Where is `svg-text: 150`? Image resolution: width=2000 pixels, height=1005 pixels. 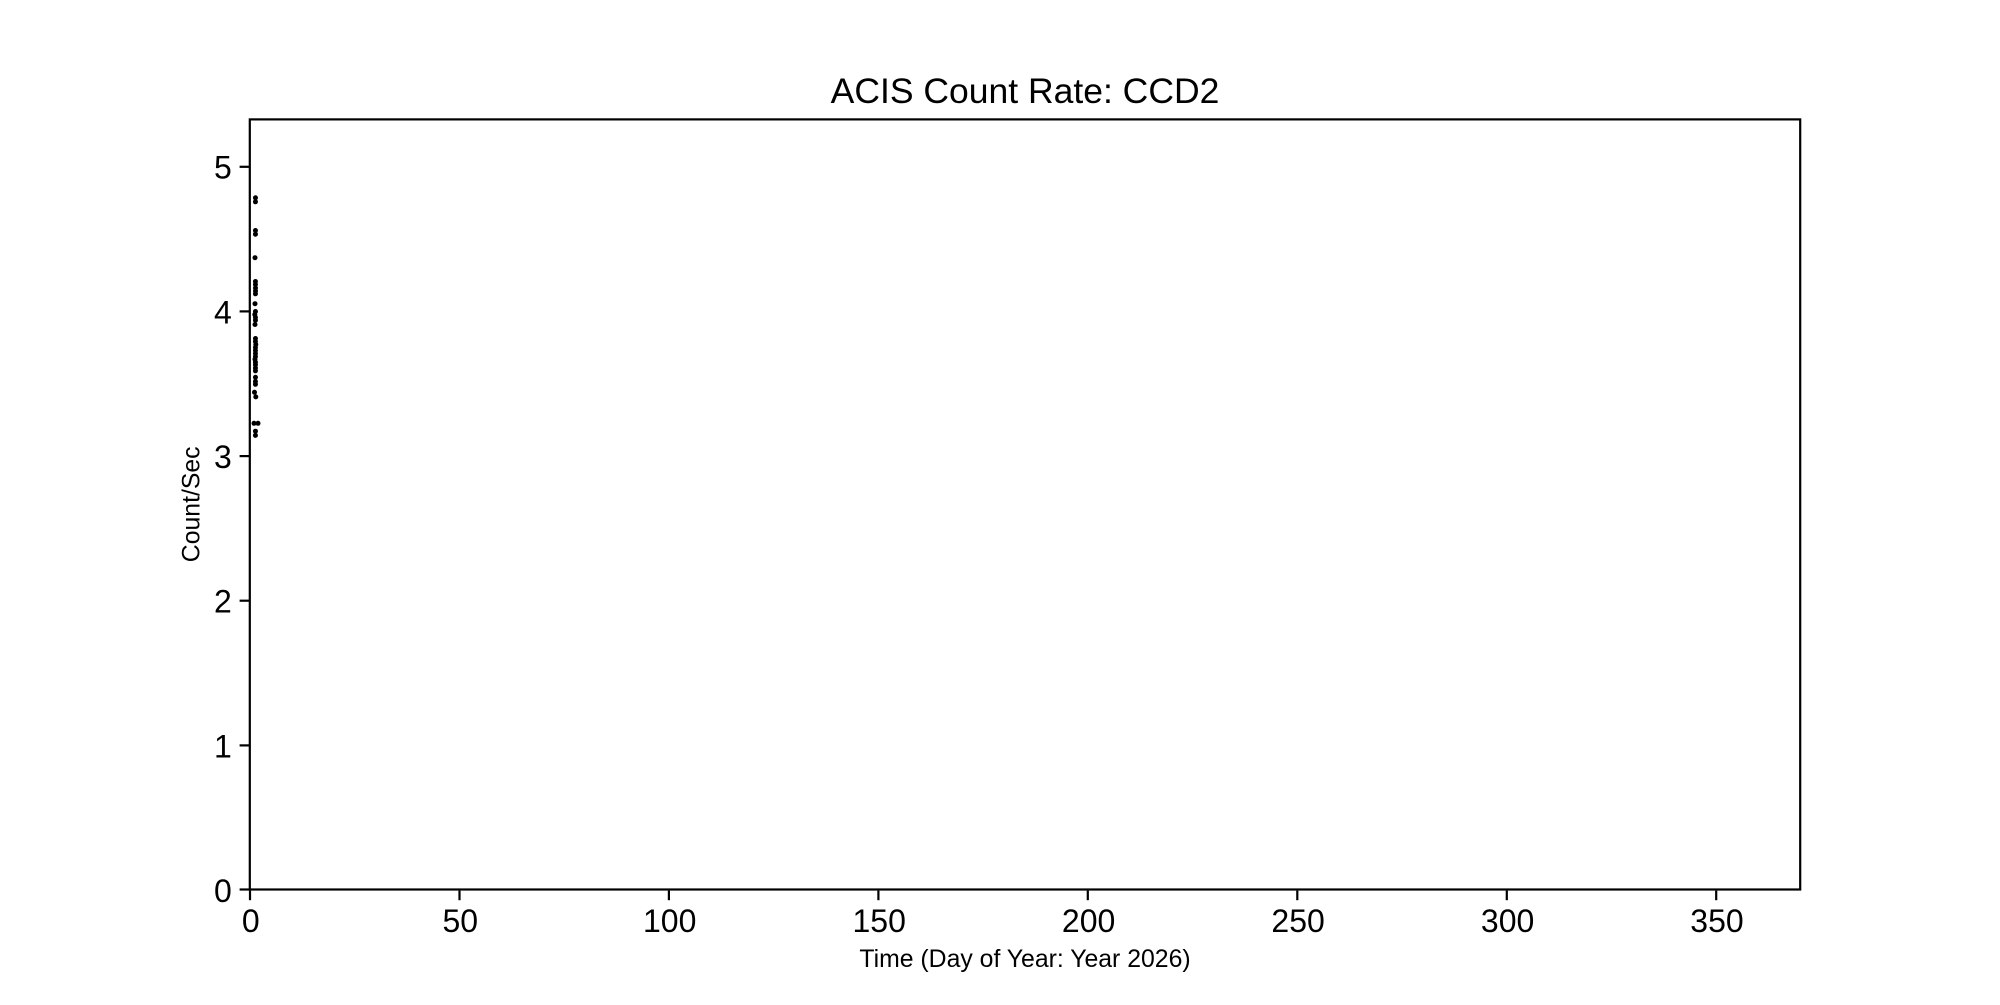
svg-text: 150 is located at coordinates (879, 921).